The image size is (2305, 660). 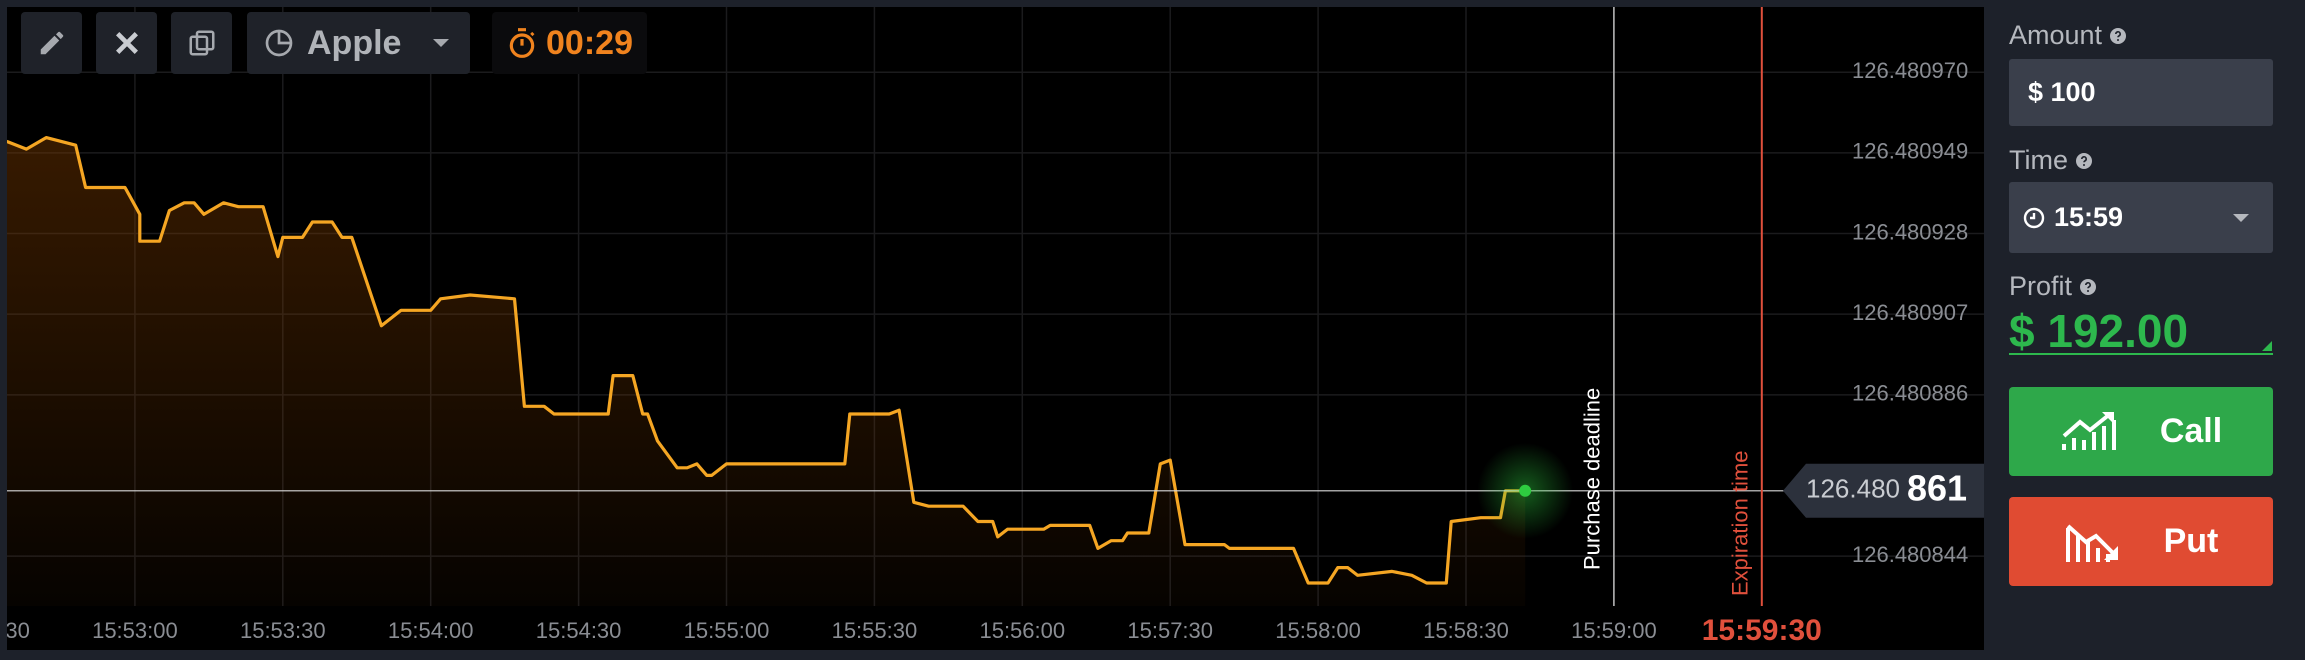 I want to click on profit-label: Profit, so click(x=2053, y=286).